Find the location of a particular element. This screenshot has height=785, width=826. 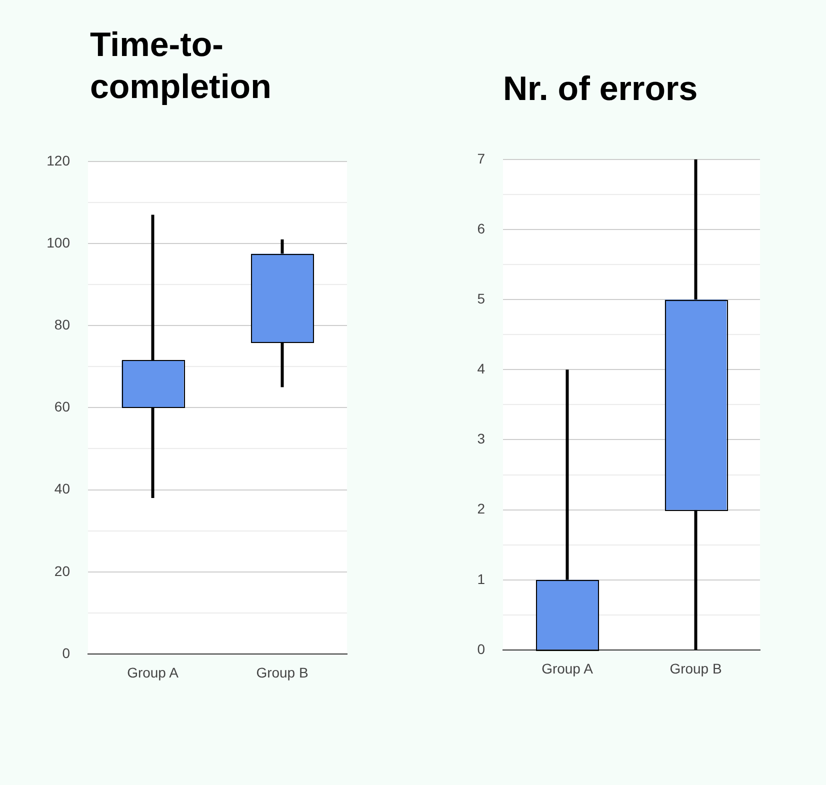

y-tick-label: 3 is located at coordinates (481, 438).